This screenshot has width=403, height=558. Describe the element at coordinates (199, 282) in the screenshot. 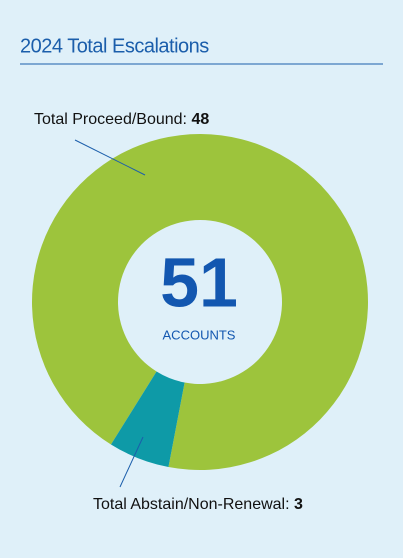

I see `center-total: 51` at that location.